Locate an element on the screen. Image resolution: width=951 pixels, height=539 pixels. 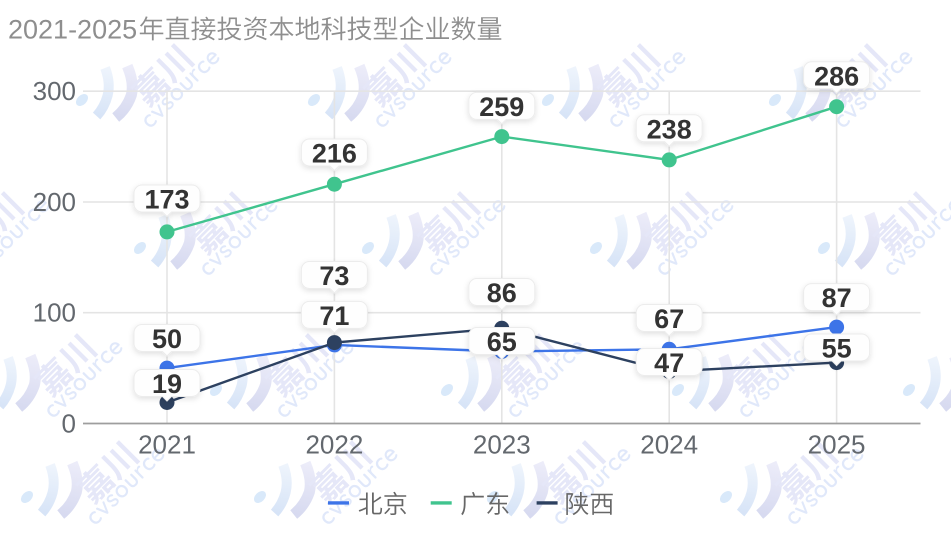
svg-text: 65 is located at coordinates (502, 342).